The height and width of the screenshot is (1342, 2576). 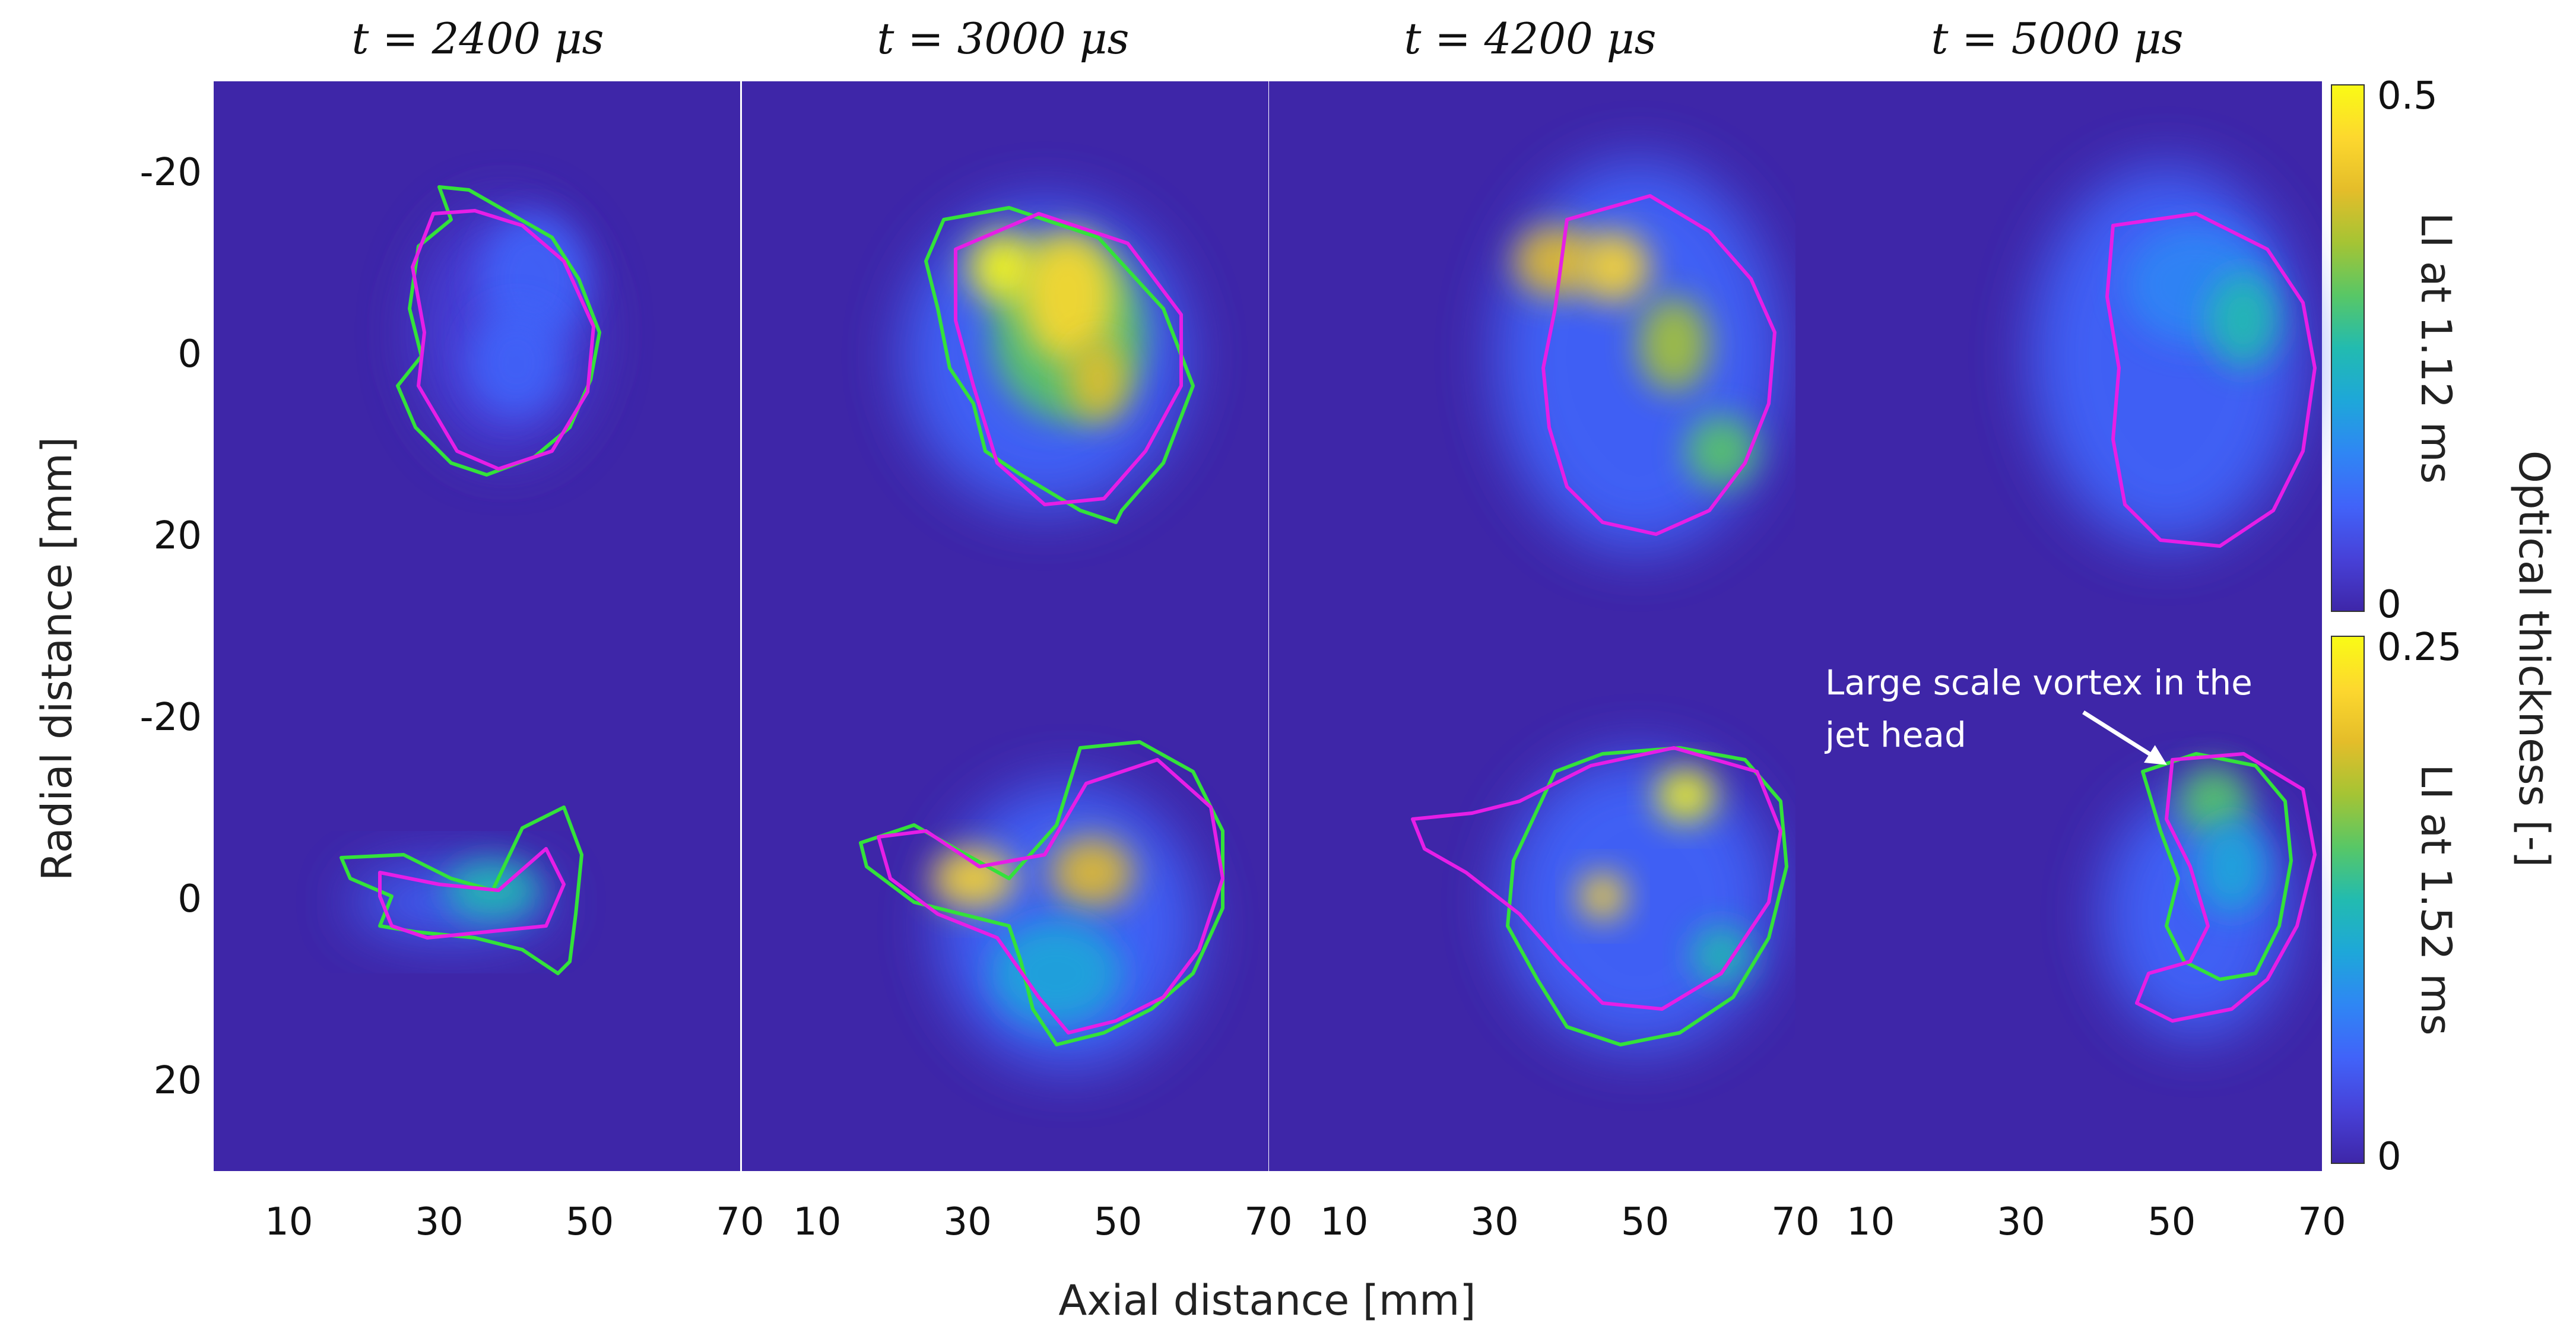 What do you see at coordinates (1895, 735) in the screenshot?
I see `annotation-line-2: jet head` at bounding box center [1895, 735].